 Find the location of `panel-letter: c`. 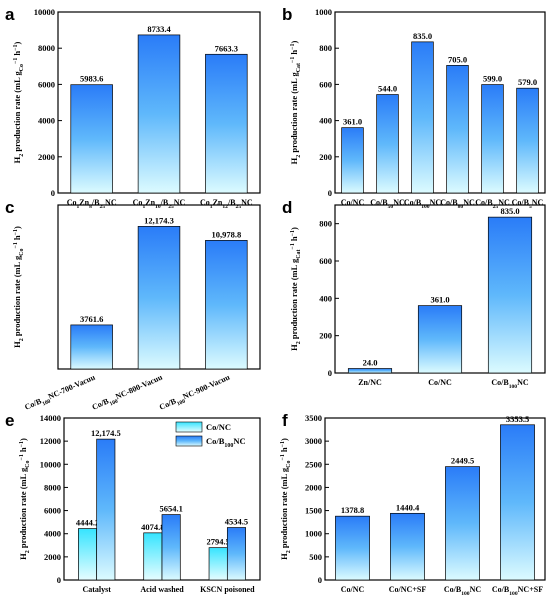

panel-letter: c is located at coordinates (9, 207).